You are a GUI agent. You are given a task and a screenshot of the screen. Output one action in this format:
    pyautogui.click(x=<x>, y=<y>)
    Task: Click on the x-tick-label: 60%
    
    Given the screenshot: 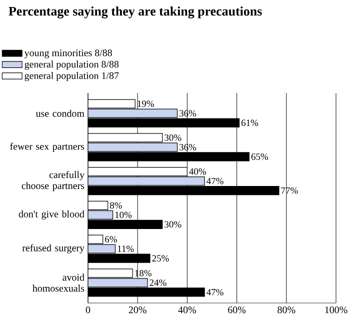 What is the action you would take?
    pyautogui.click(x=237, y=310)
    